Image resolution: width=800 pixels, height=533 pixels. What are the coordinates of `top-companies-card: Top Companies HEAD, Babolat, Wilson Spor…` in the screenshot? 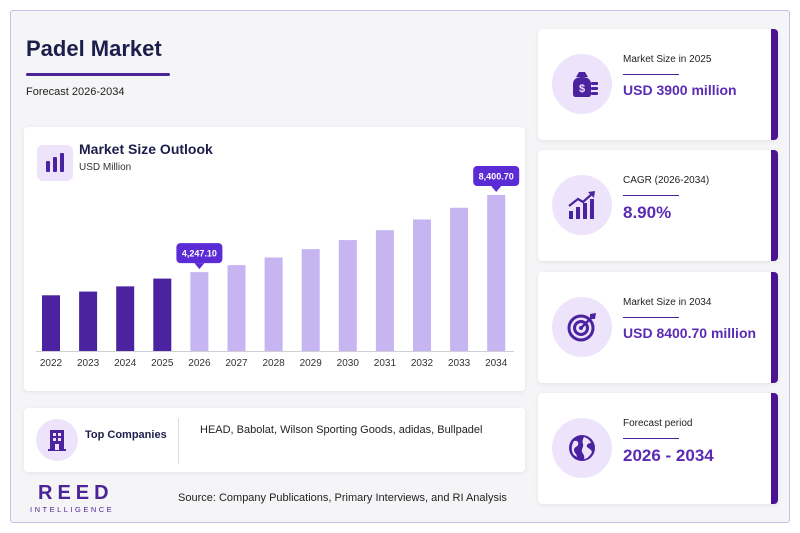 It's located at (274, 440).